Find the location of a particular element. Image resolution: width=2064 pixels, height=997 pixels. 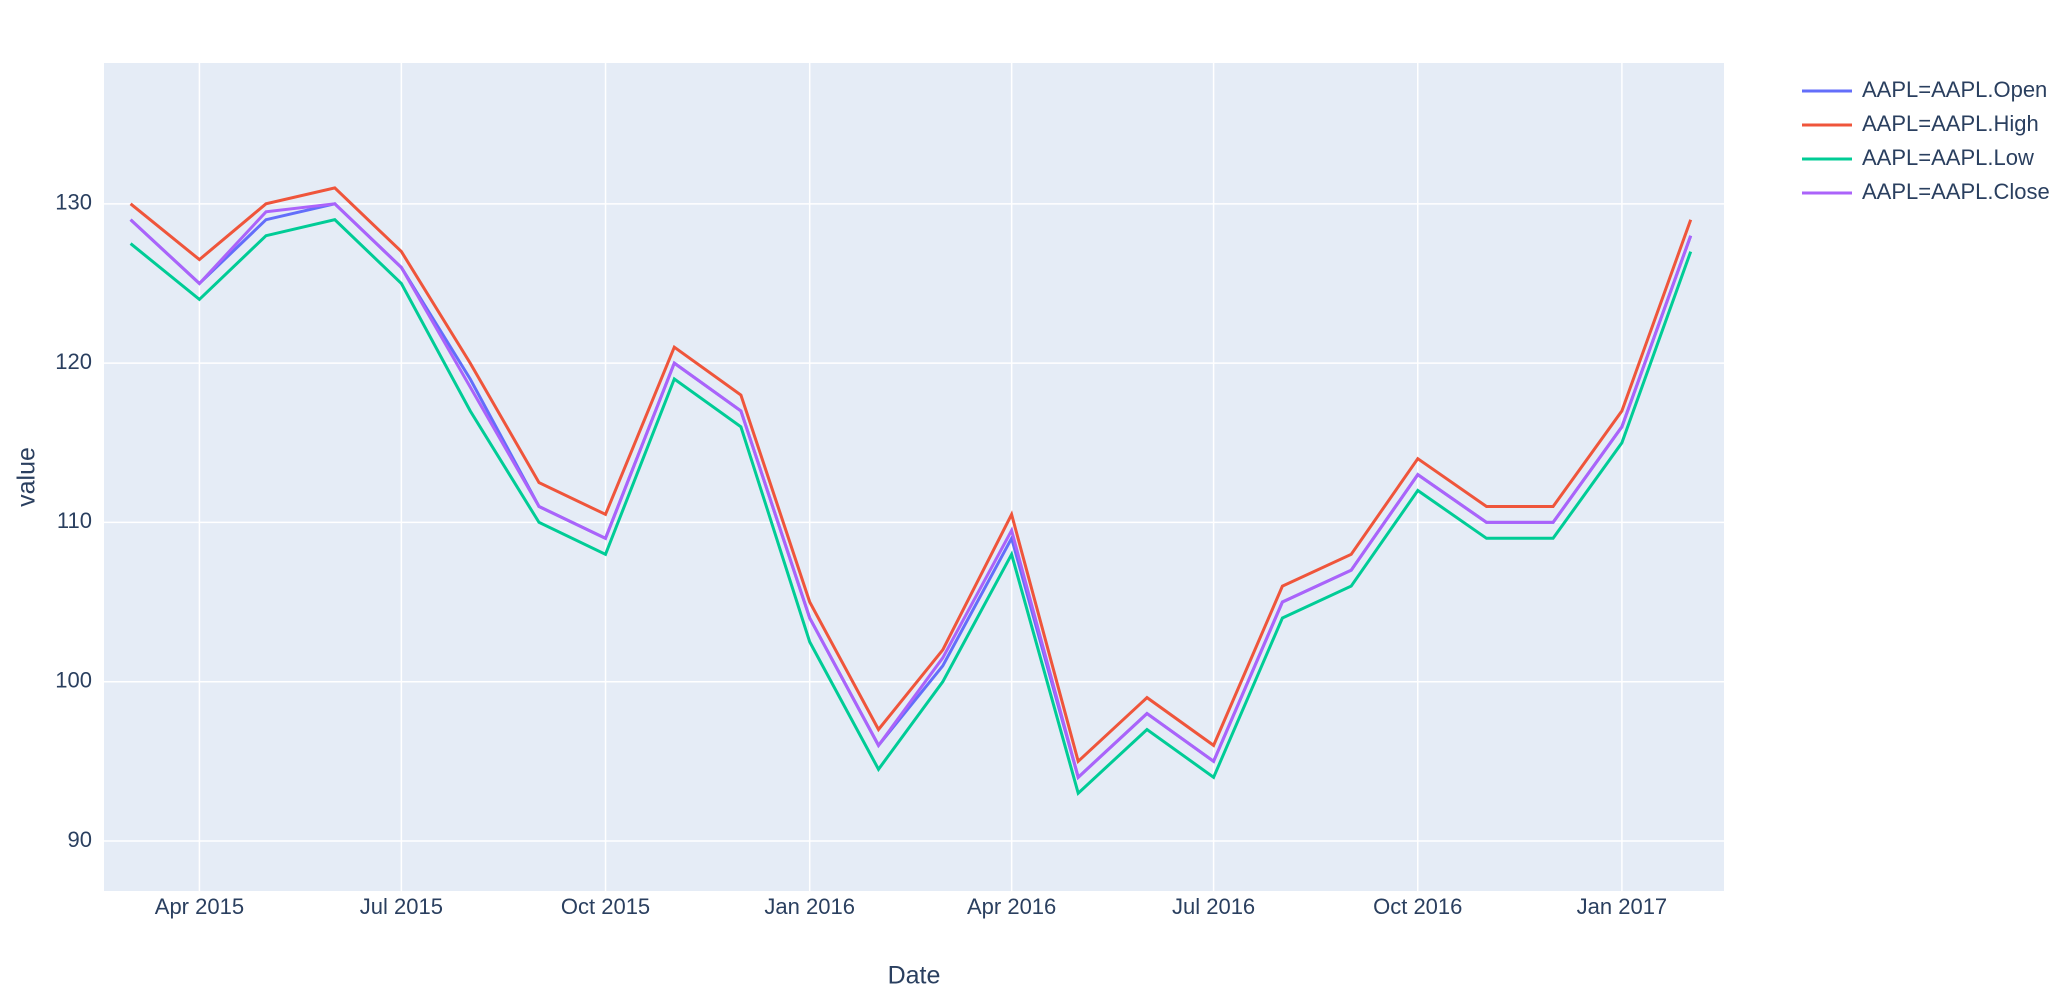

y-tick-label: 100 is located at coordinates (73, 680).